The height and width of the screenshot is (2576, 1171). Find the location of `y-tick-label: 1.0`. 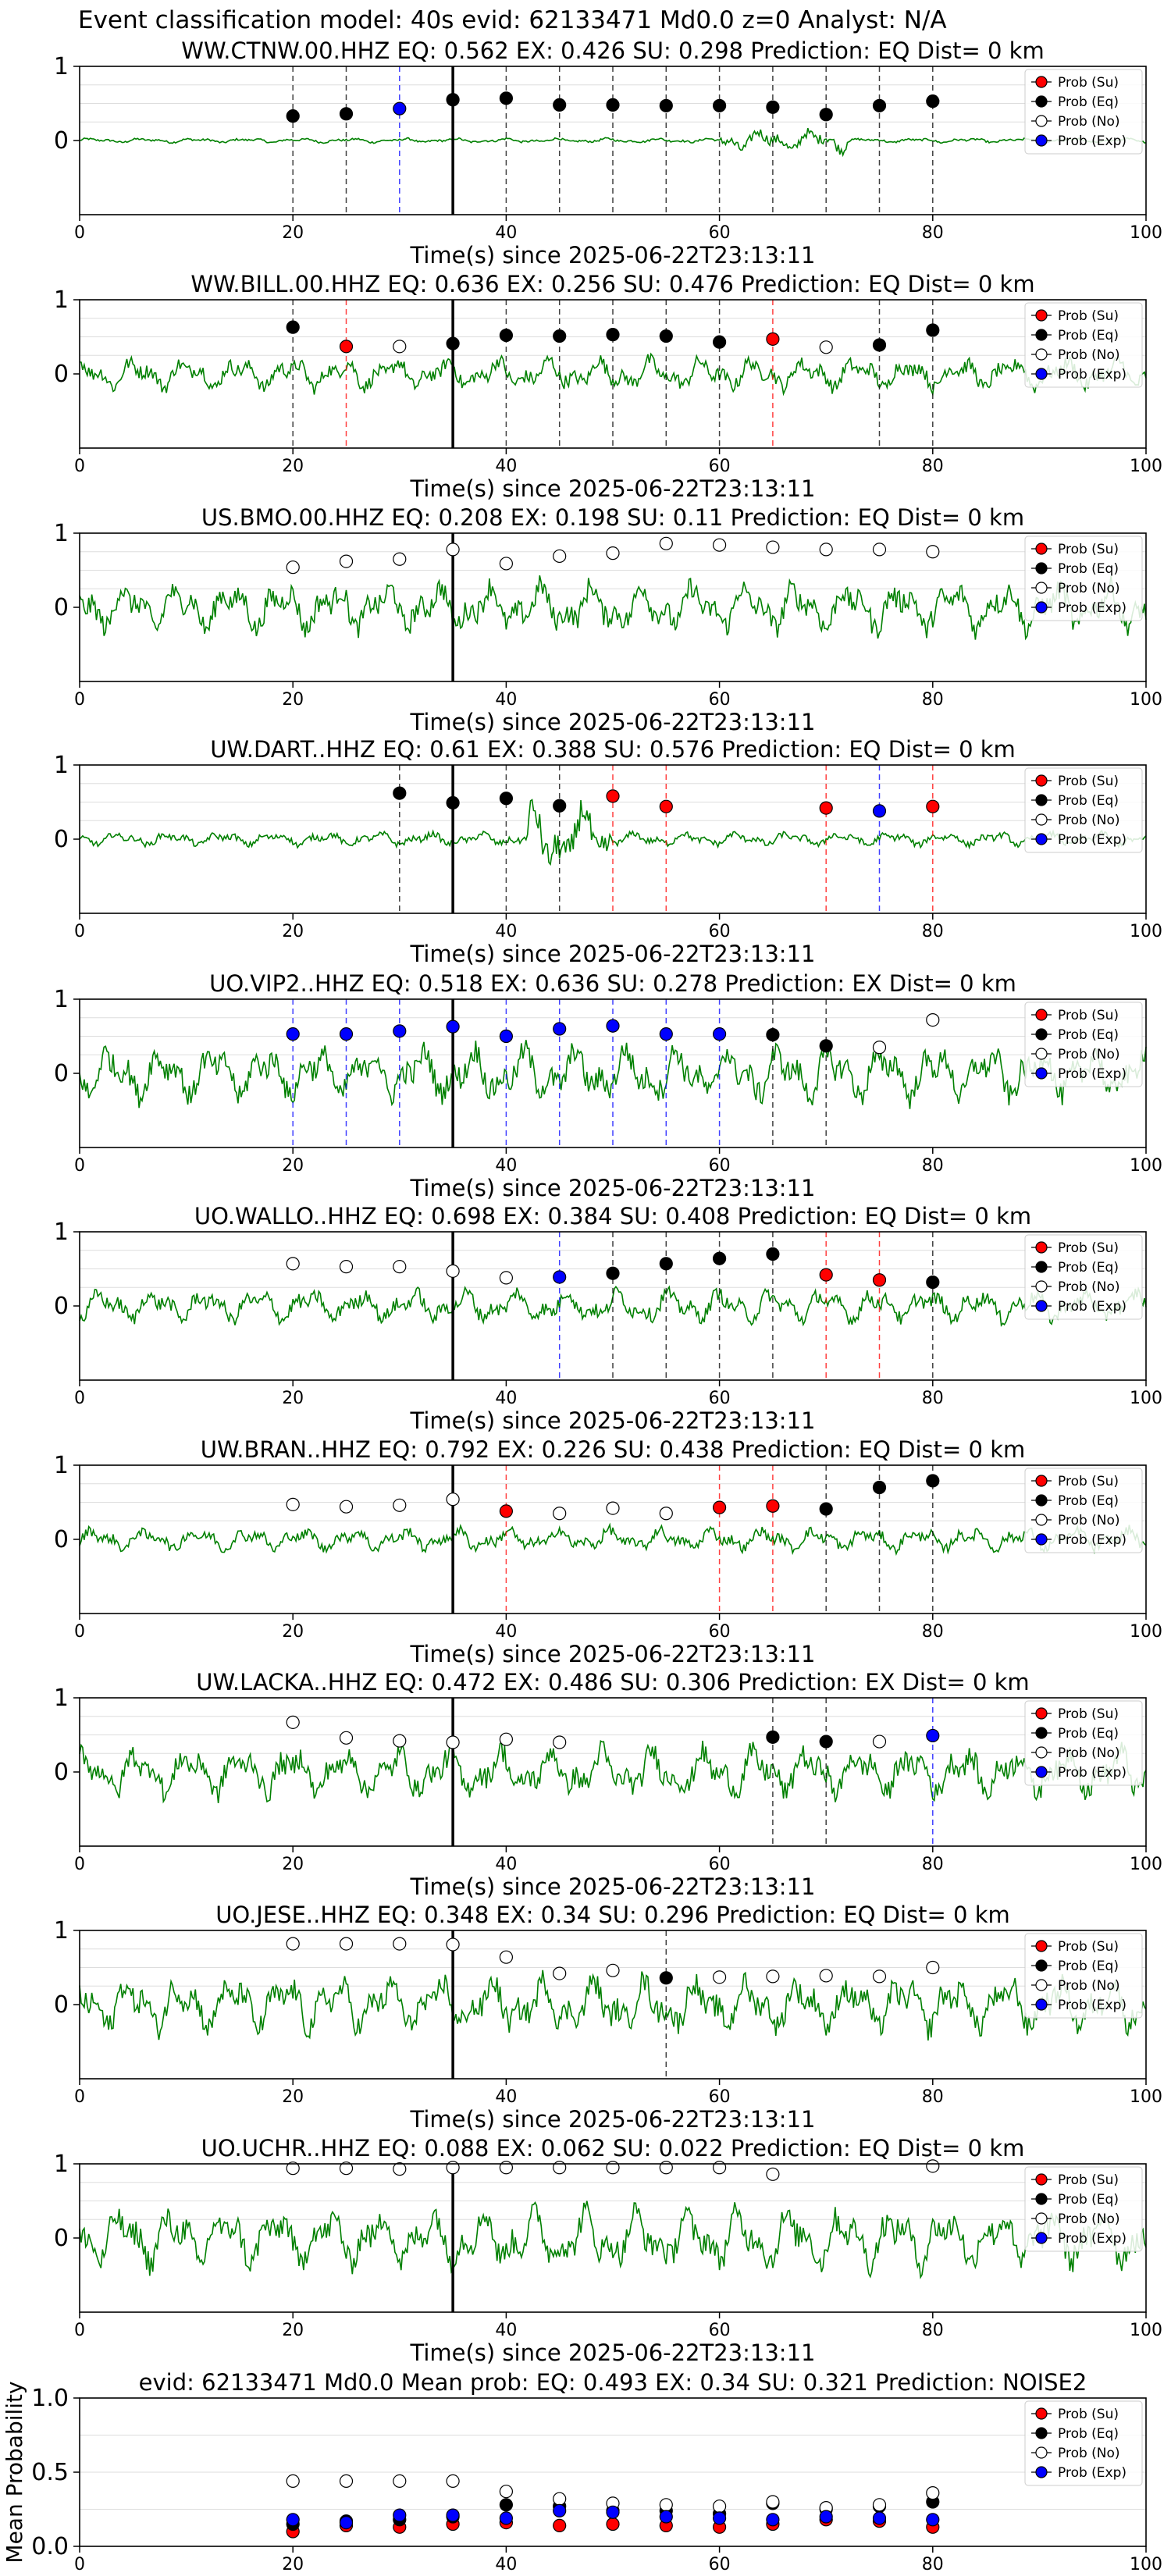

y-tick-label: 1.0 is located at coordinates (50, 2398).